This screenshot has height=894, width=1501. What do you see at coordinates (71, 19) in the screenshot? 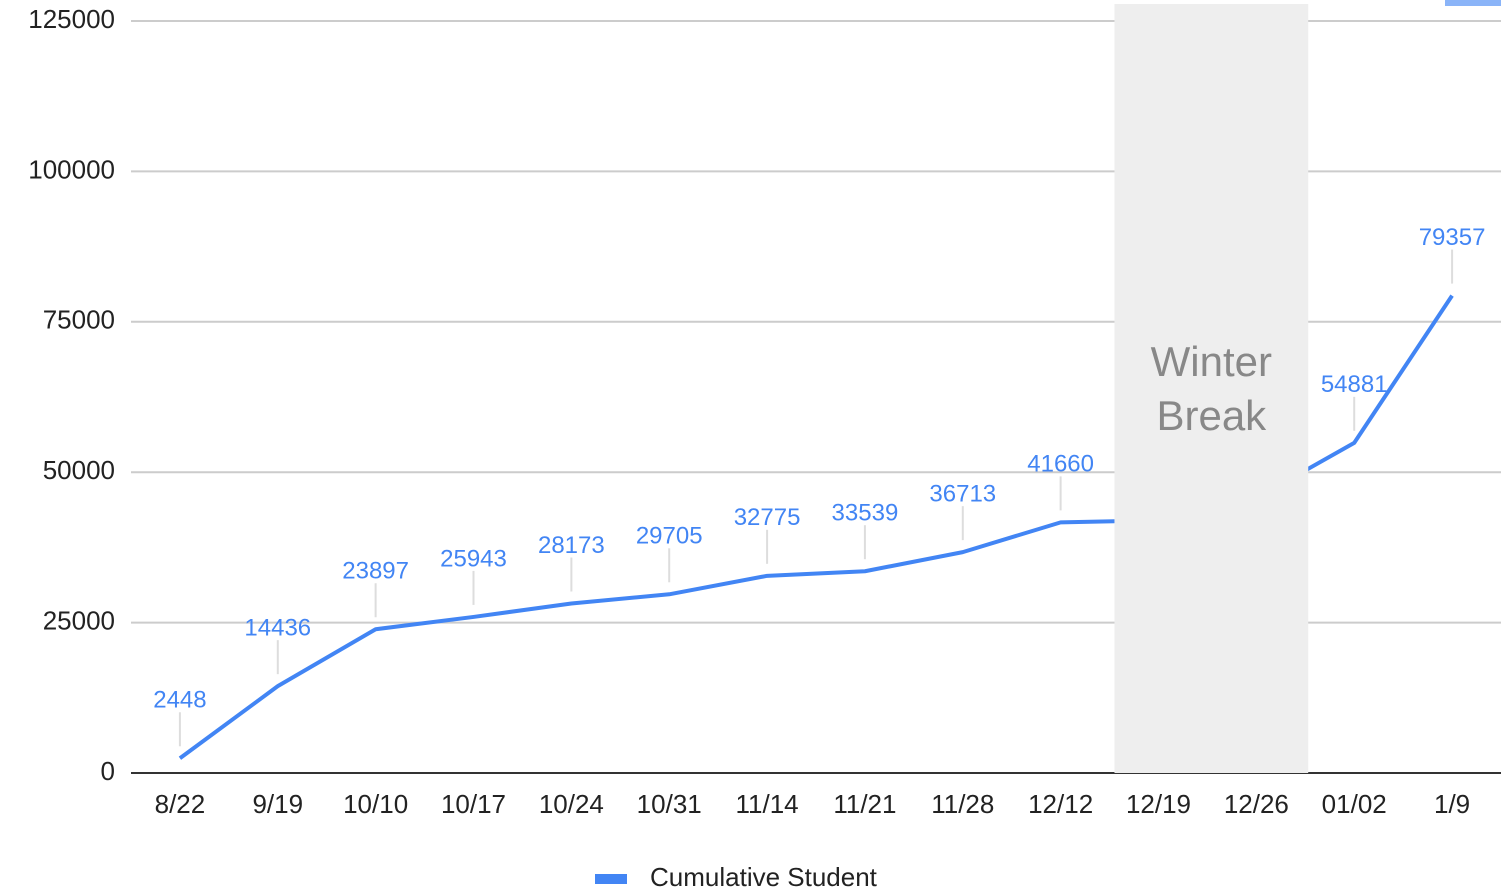
I see `y-tick-label: 125000` at bounding box center [71, 19].